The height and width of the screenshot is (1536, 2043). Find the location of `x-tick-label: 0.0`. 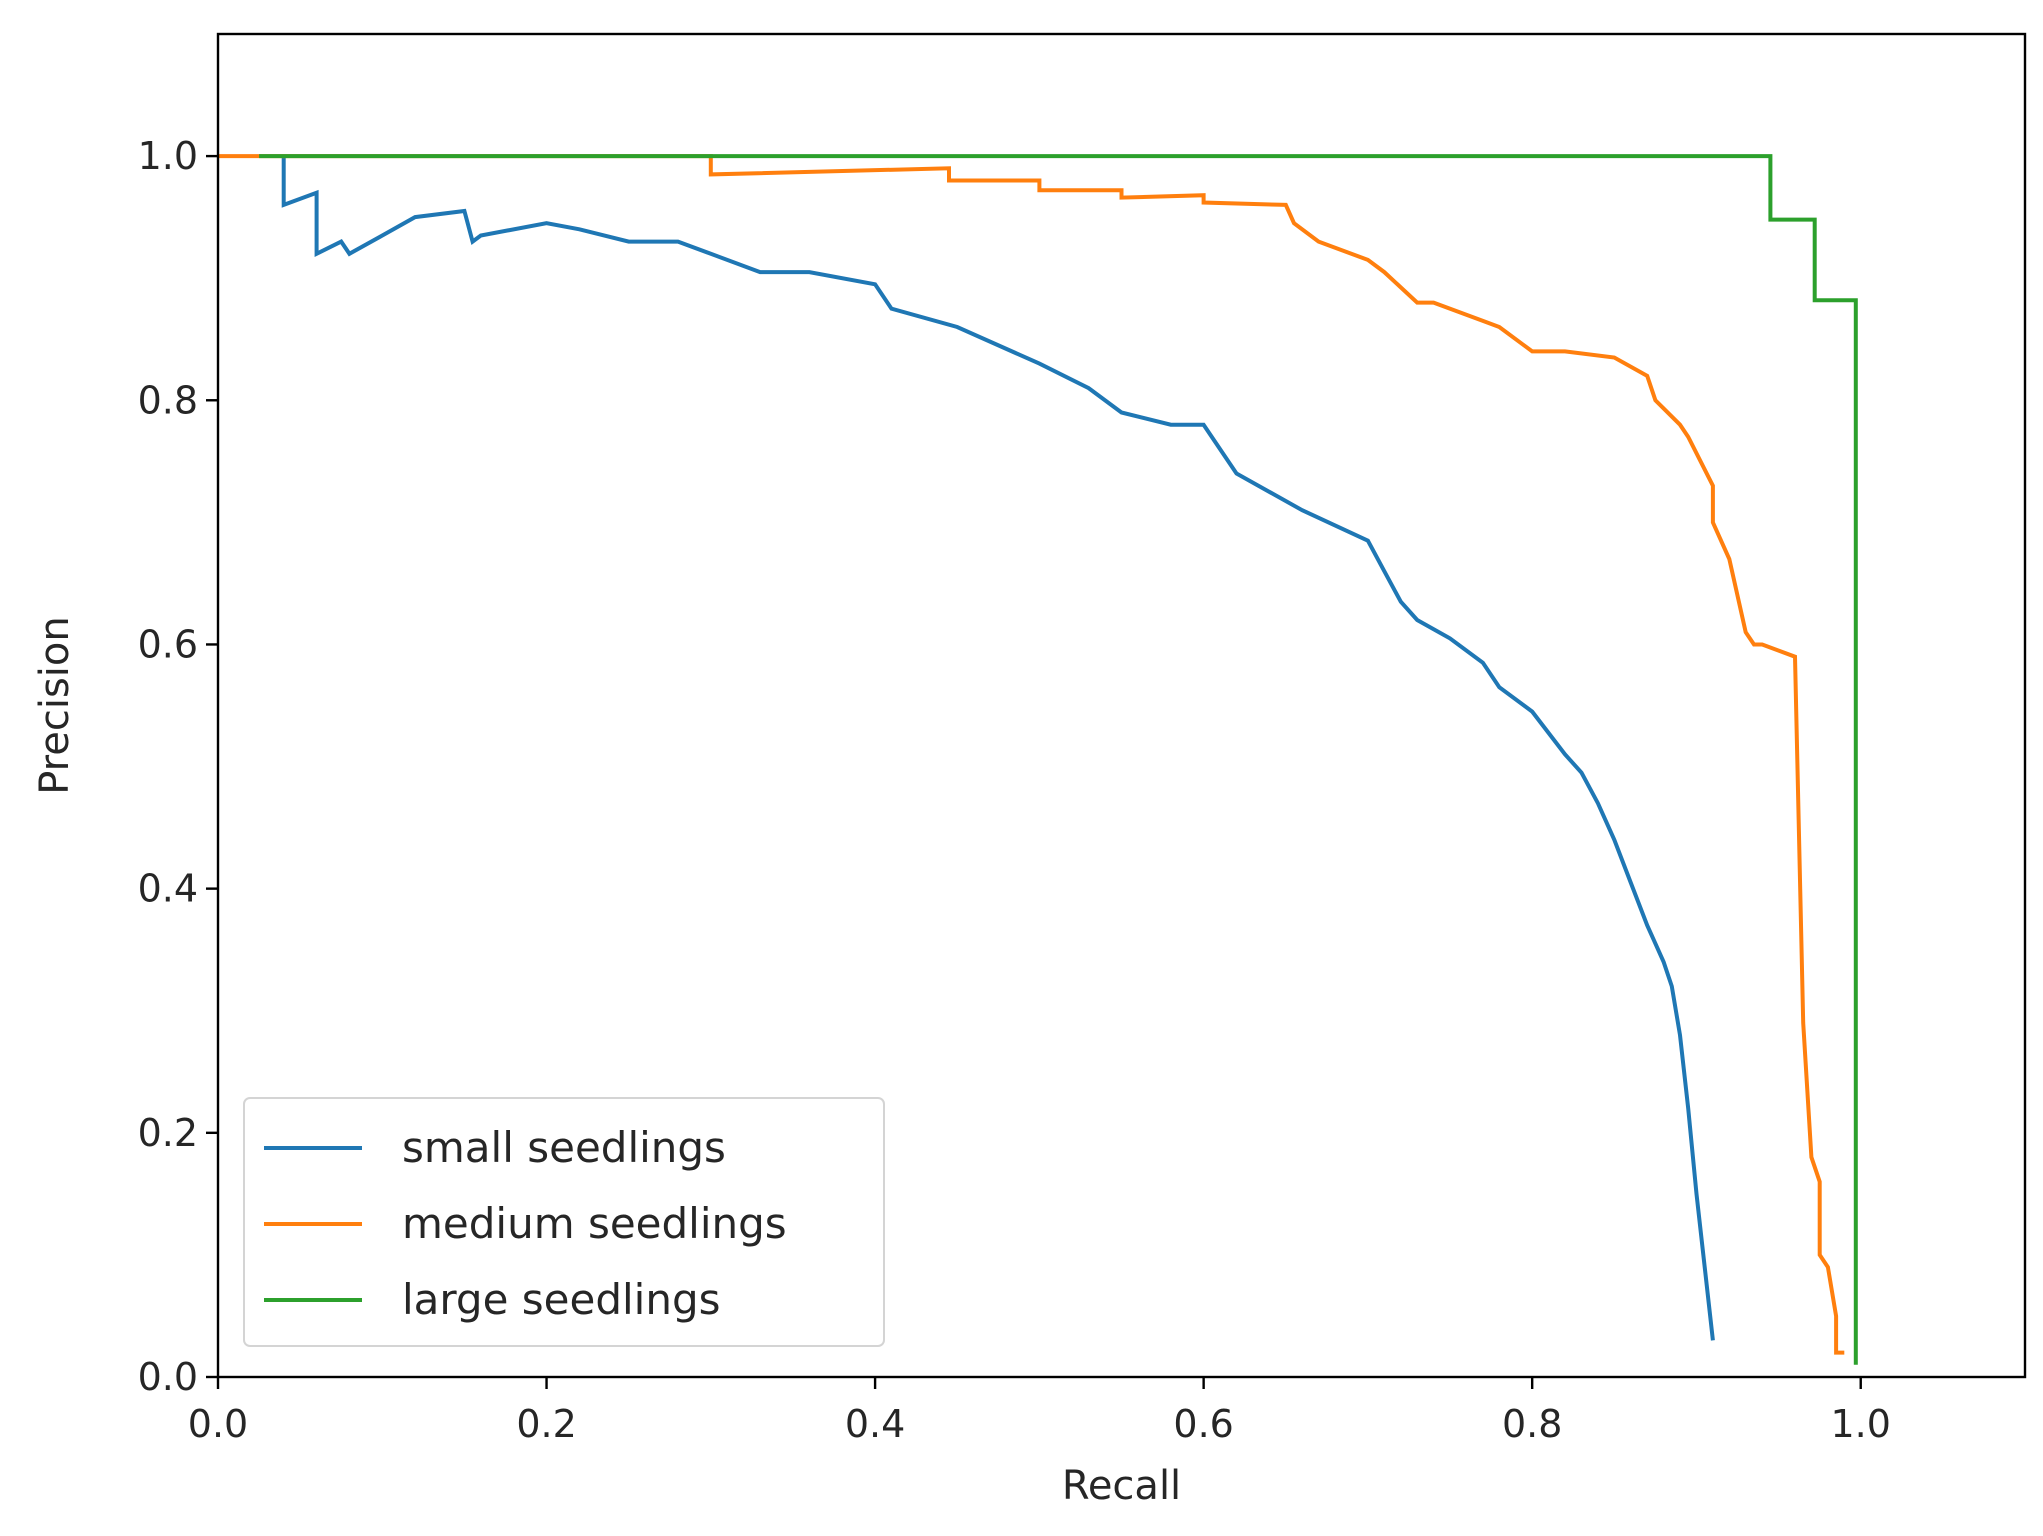

x-tick-label: 0.0 is located at coordinates (218, 1424).